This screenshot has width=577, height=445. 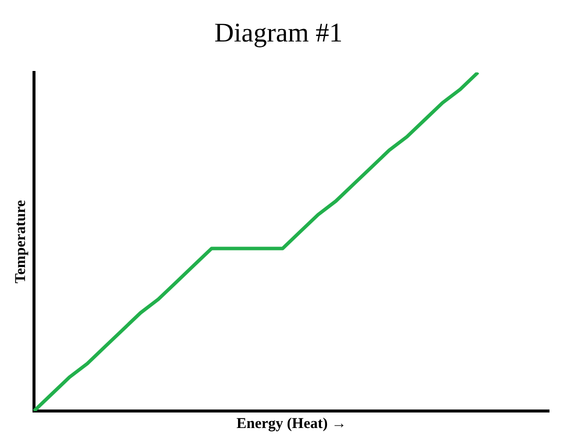 I want to click on chart-title: Diagram #1, so click(x=278, y=32).